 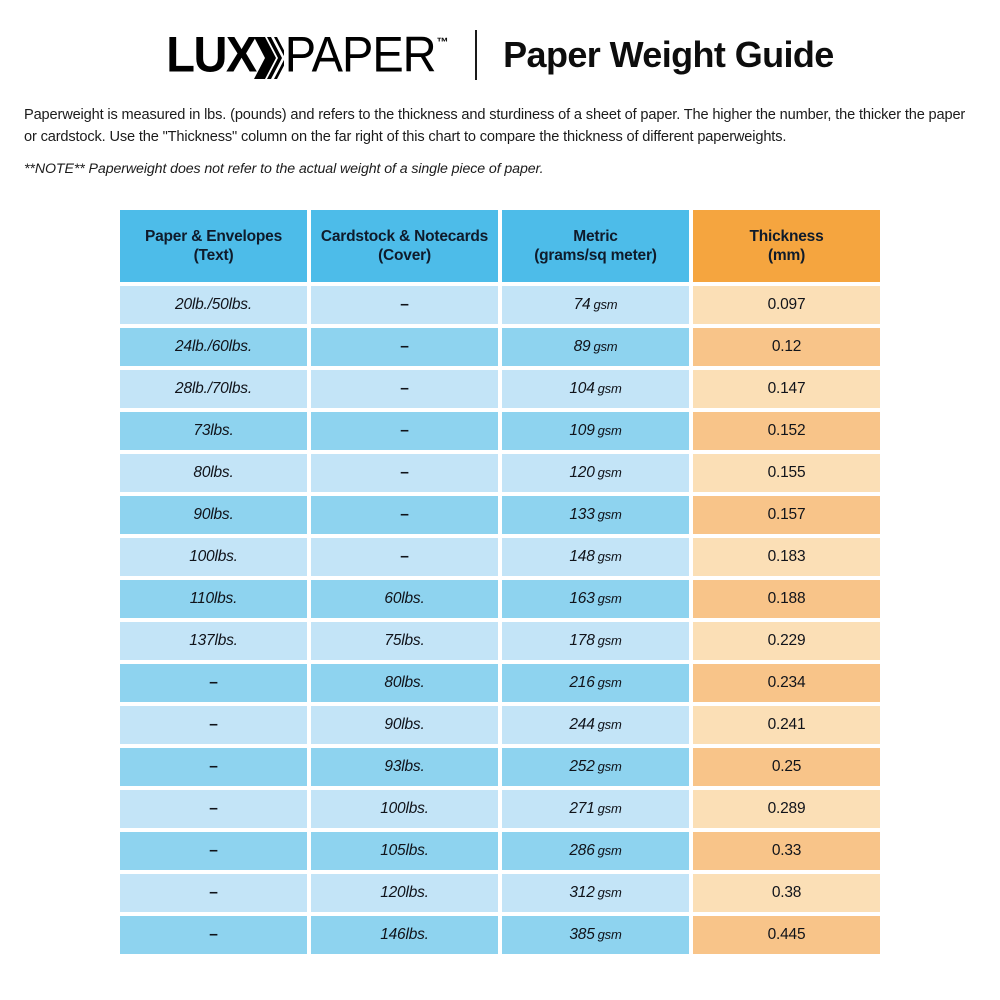 What do you see at coordinates (582, 556) in the screenshot?
I see `gsm-value: 148` at bounding box center [582, 556].